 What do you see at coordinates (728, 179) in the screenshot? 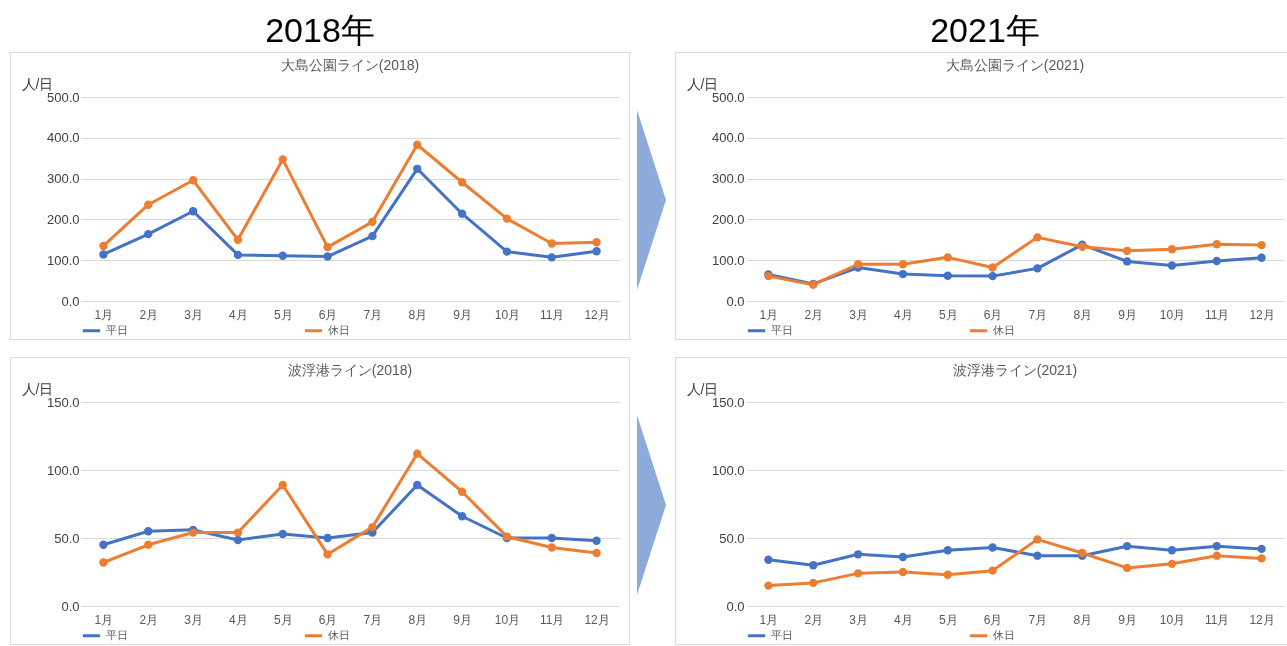
I see `y-tick-label: 300.0` at bounding box center [728, 179].